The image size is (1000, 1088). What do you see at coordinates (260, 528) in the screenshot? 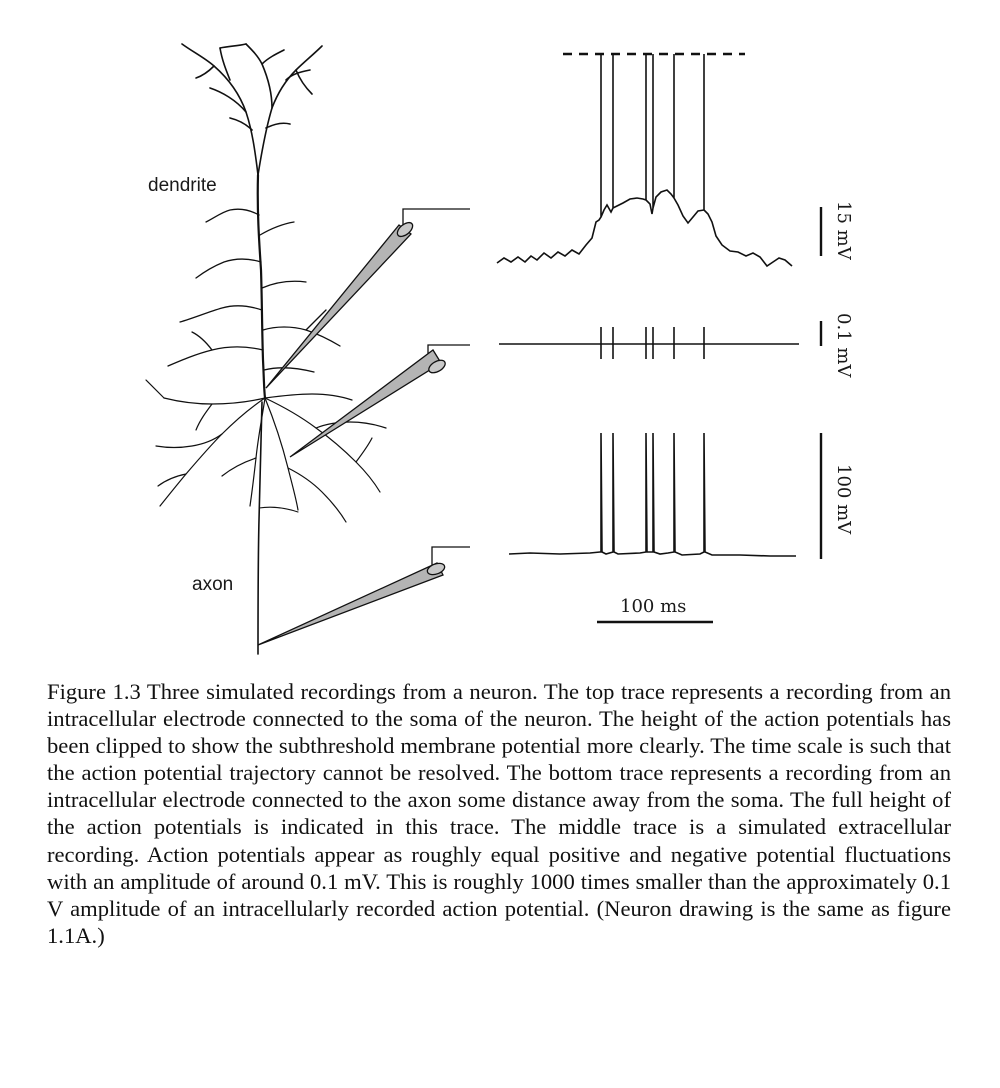
I see `axon` at bounding box center [260, 528].